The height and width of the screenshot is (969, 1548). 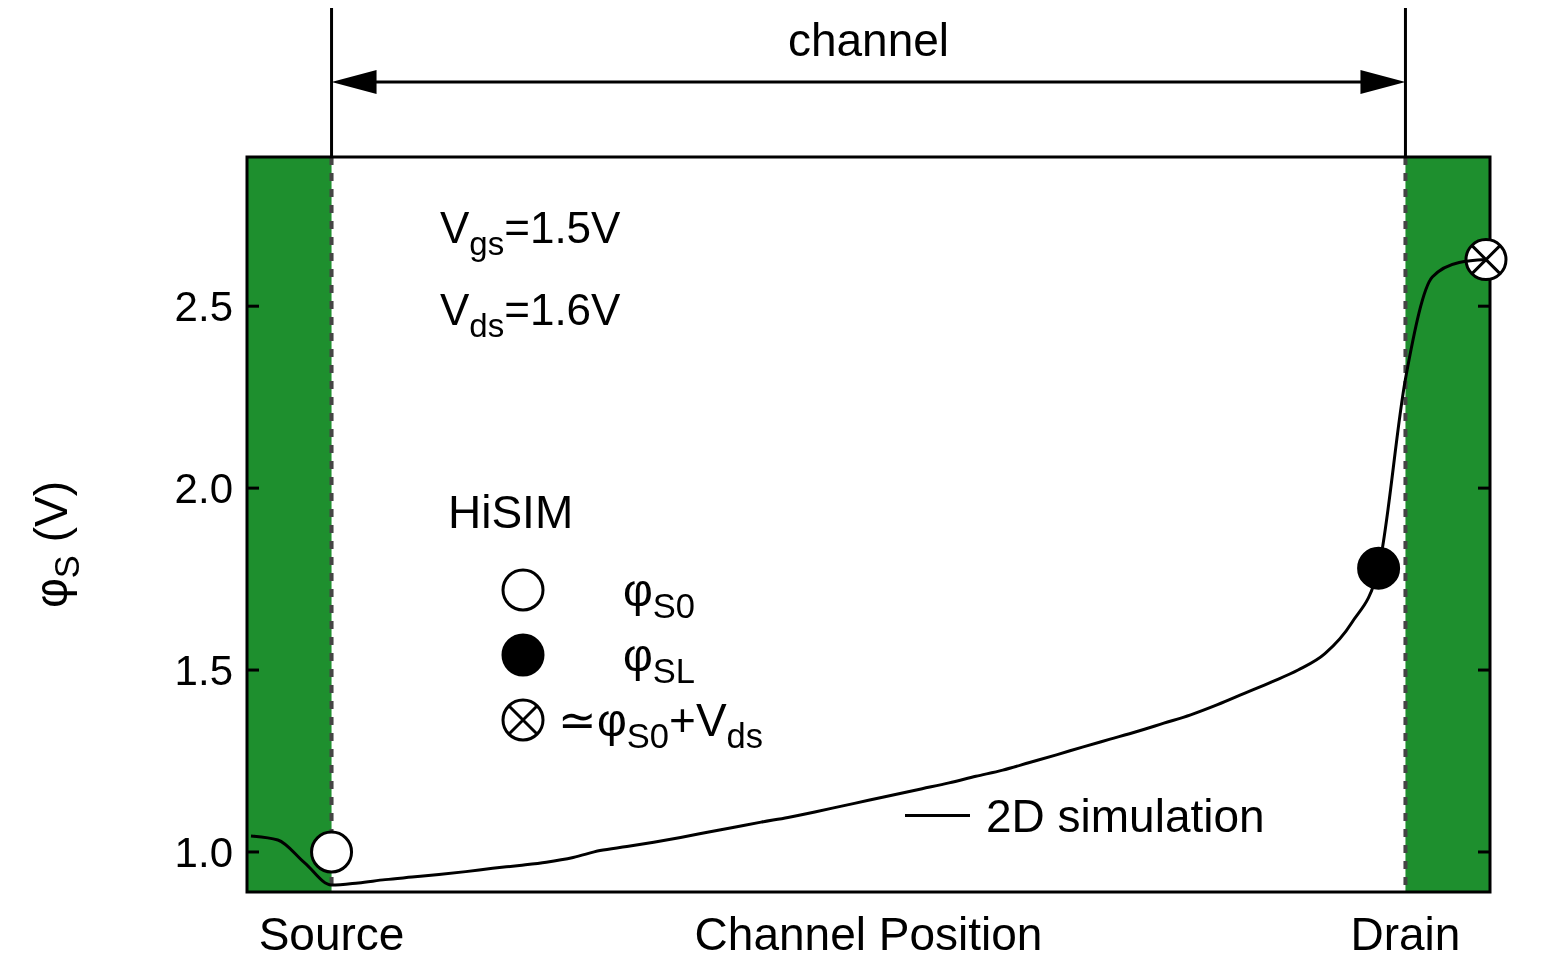 I want to click on y-tick-label: 2.0, so click(x=203, y=489).